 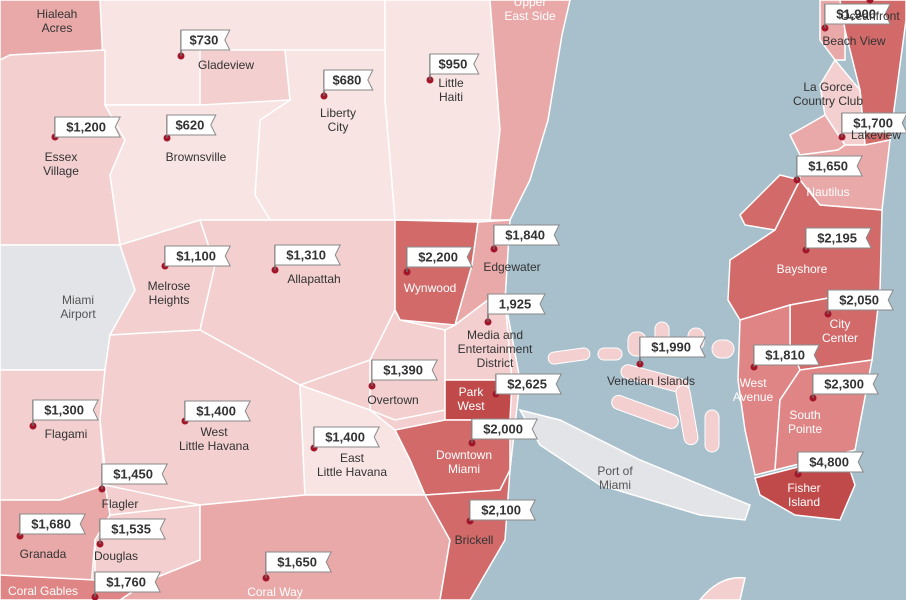 What do you see at coordinates (116, 556) in the screenshot?
I see `label-douglas: Douglas` at bounding box center [116, 556].